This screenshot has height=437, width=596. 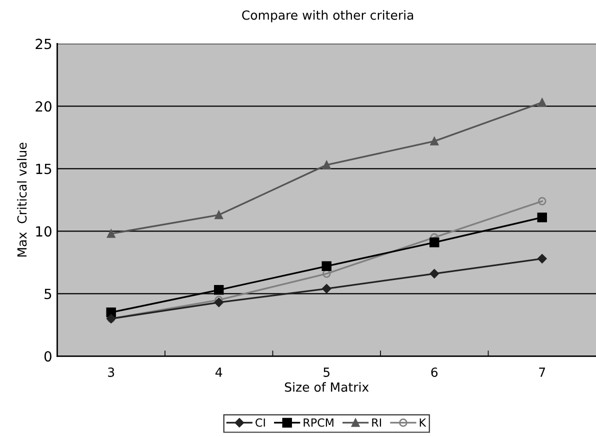 I want to click on y-tick-label: 20, so click(x=44, y=106).